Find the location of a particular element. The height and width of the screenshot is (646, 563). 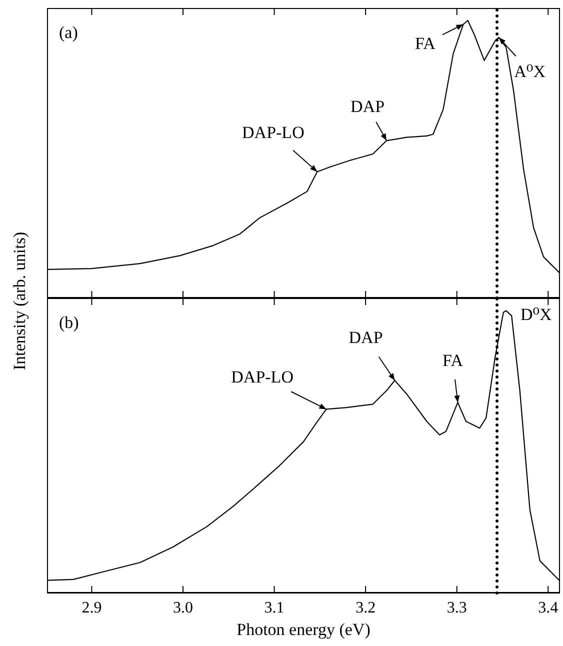

x-tick-label: 3.0 is located at coordinates (183, 607).